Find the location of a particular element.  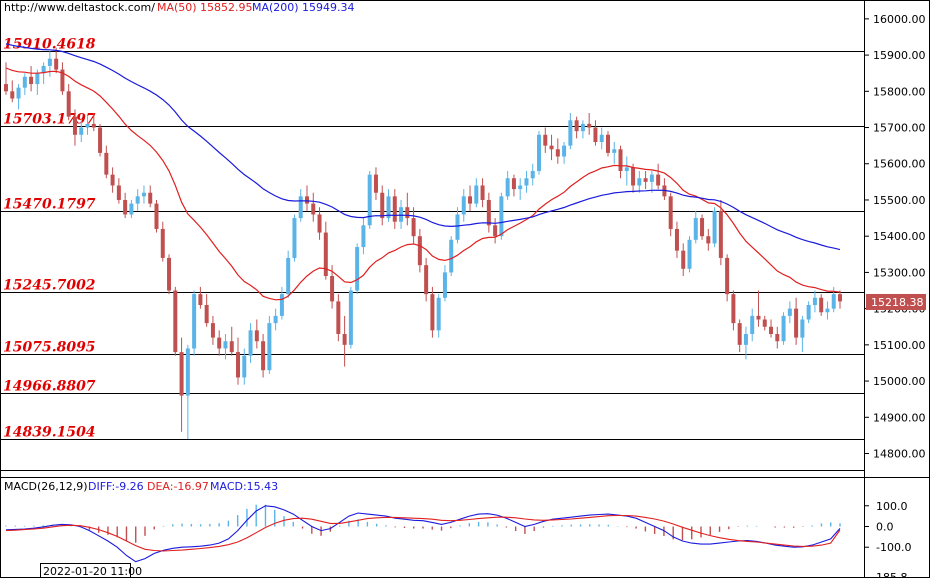

macd-diff-line is located at coordinates (423, 534).